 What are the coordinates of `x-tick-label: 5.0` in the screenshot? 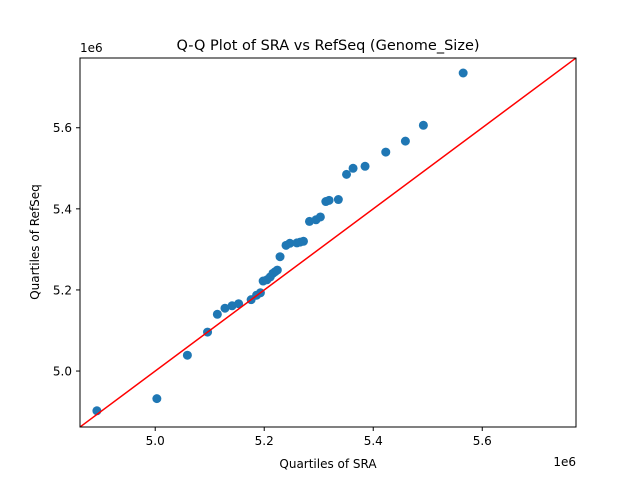 It's located at (155, 441).